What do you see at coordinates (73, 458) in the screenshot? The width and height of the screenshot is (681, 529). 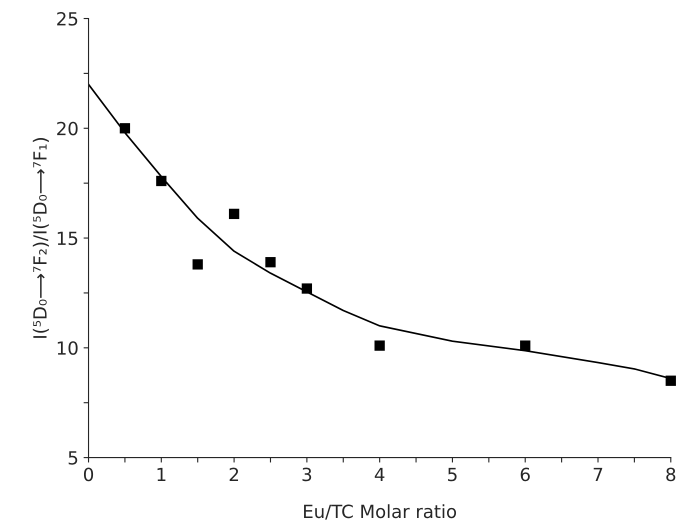 I see `y-tick-label: 5` at bounding box center [73, 458].